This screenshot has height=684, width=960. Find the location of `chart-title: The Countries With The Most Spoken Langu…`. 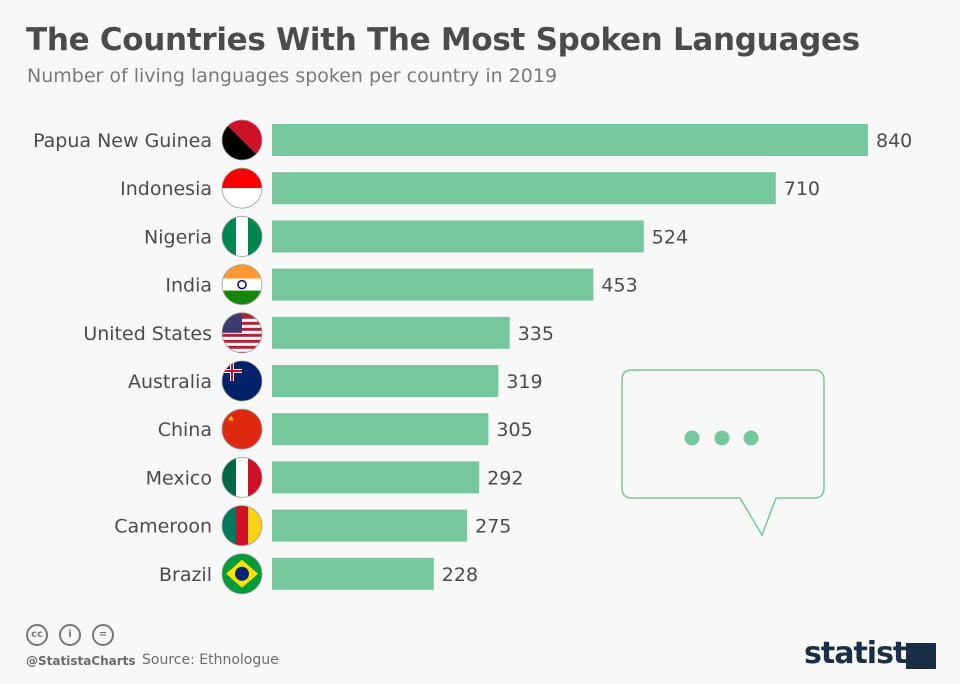

chart-title: The Countries With The Most Spoken Langu… is located at coordinates (443, 40).